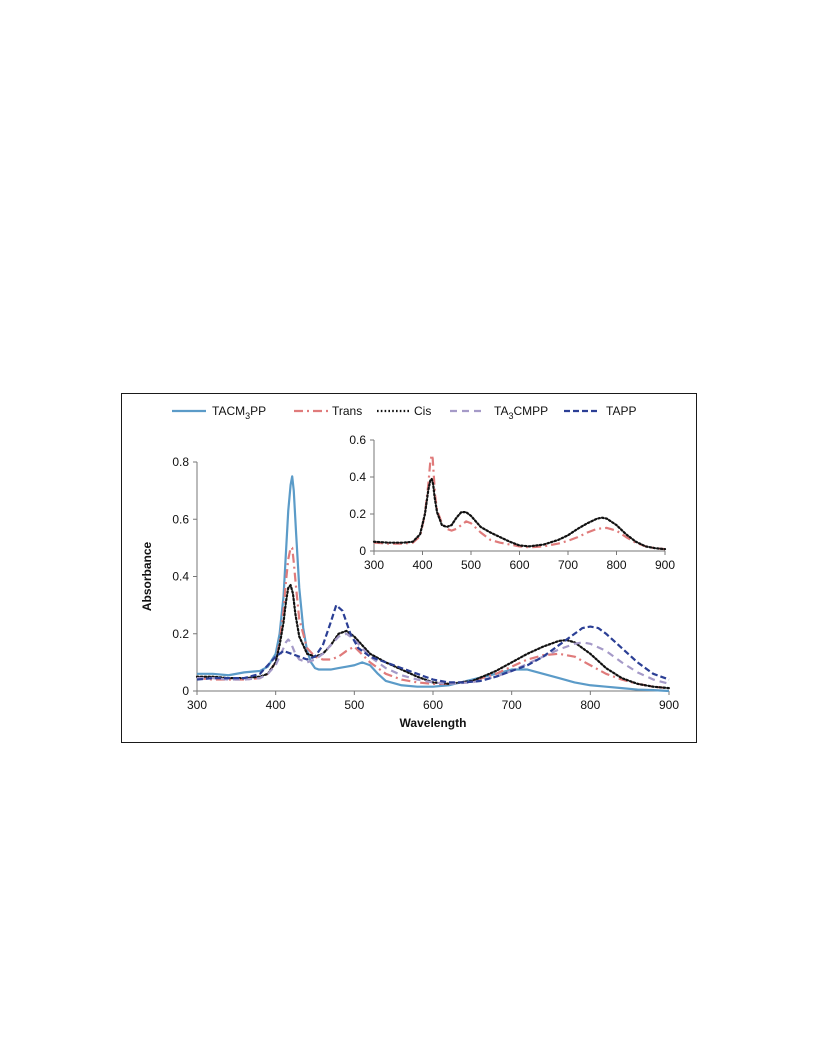 This screenshot has width=816, height=1056. I want to click on inset-x-tick-label: 800, so click(616, 565).